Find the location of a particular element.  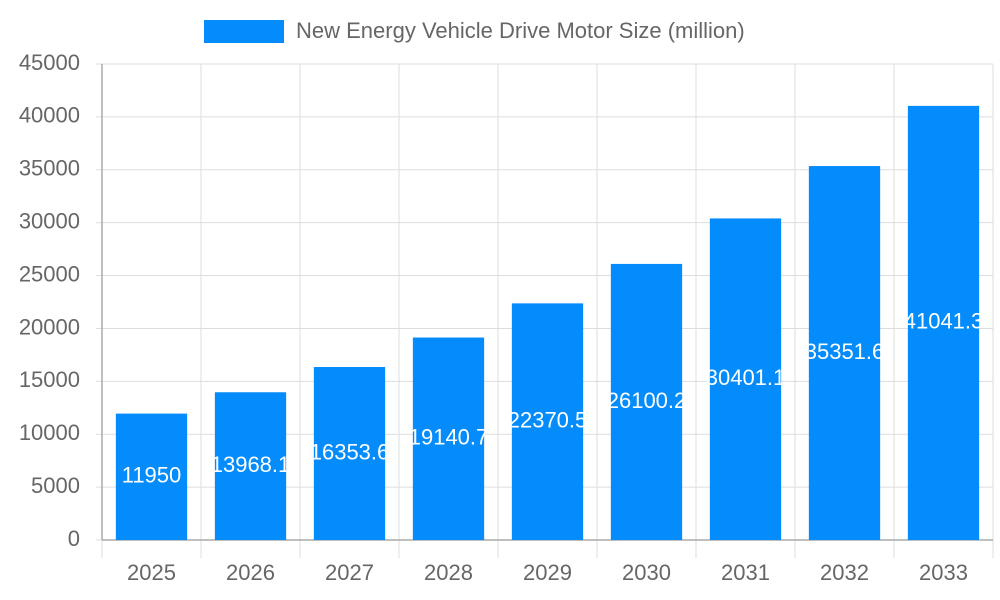

y-tick-label: 5000 is located at coordinates (55, 485).